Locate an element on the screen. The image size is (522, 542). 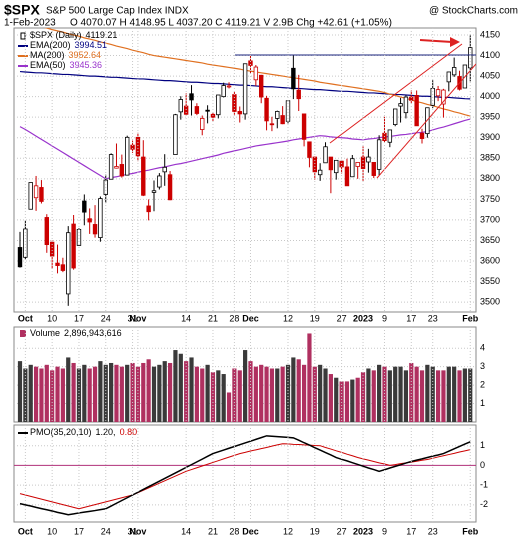
legend-name: EMA(50) is located at coordinates (48, 65).